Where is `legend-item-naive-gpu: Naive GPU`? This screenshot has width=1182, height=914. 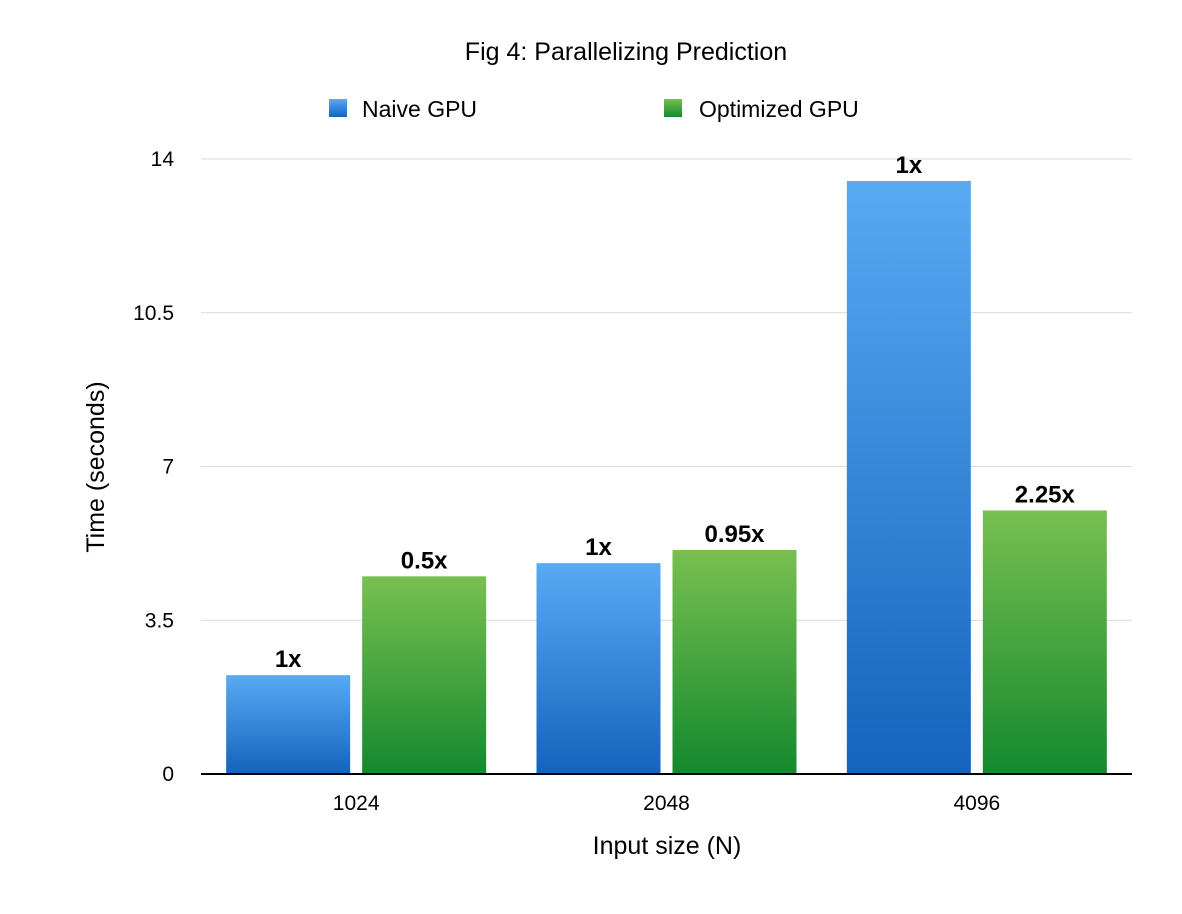 legend-item-naive-gpu: Naive GPU is located at coordinates (403, 109).